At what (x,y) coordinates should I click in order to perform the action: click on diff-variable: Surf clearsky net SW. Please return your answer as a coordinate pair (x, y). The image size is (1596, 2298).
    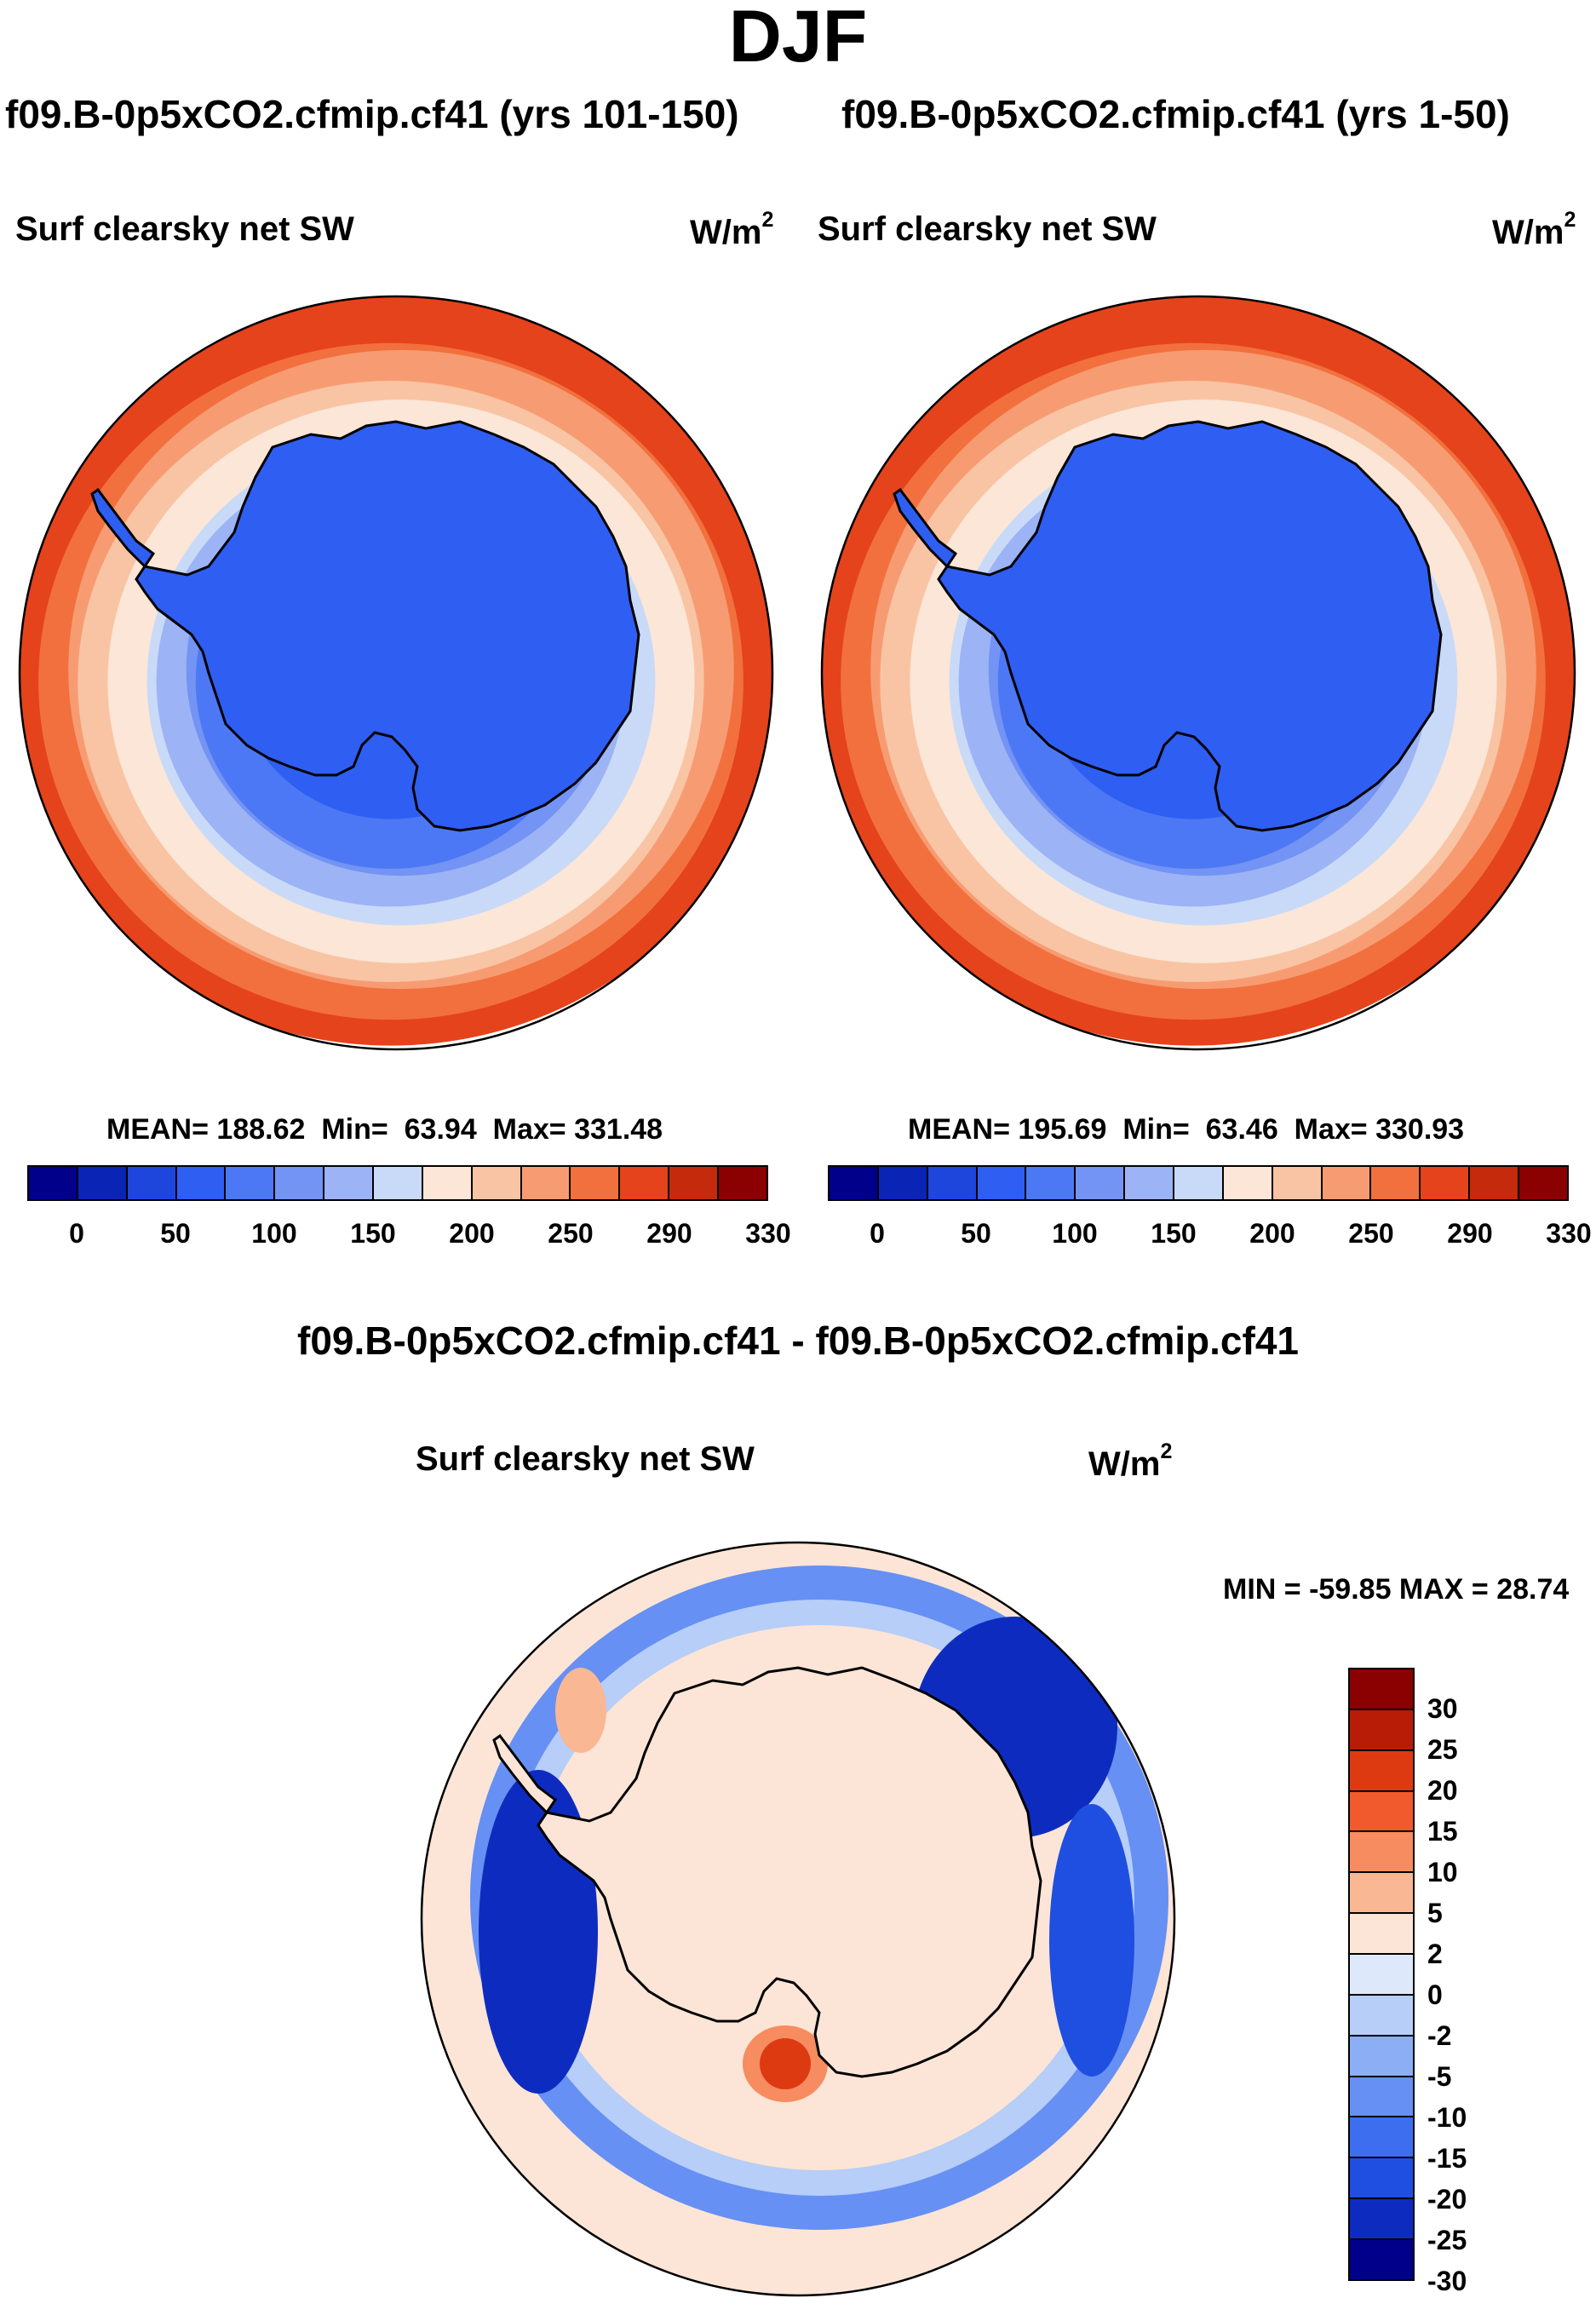
    Looking at the image, I should click on (585, 1459).